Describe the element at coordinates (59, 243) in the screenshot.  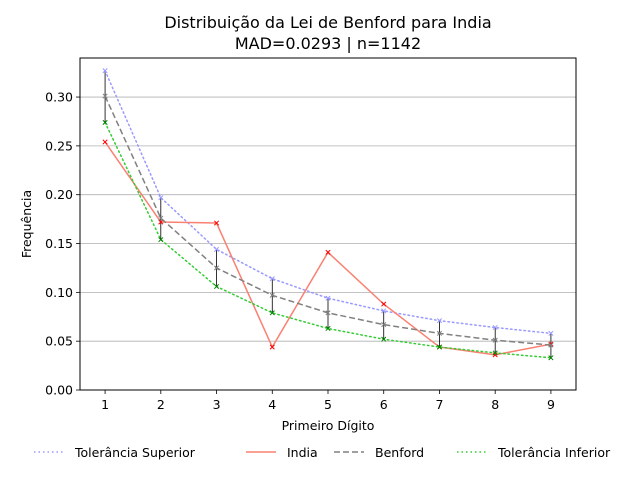
I see `y-tick-label: 0.15` at that location.